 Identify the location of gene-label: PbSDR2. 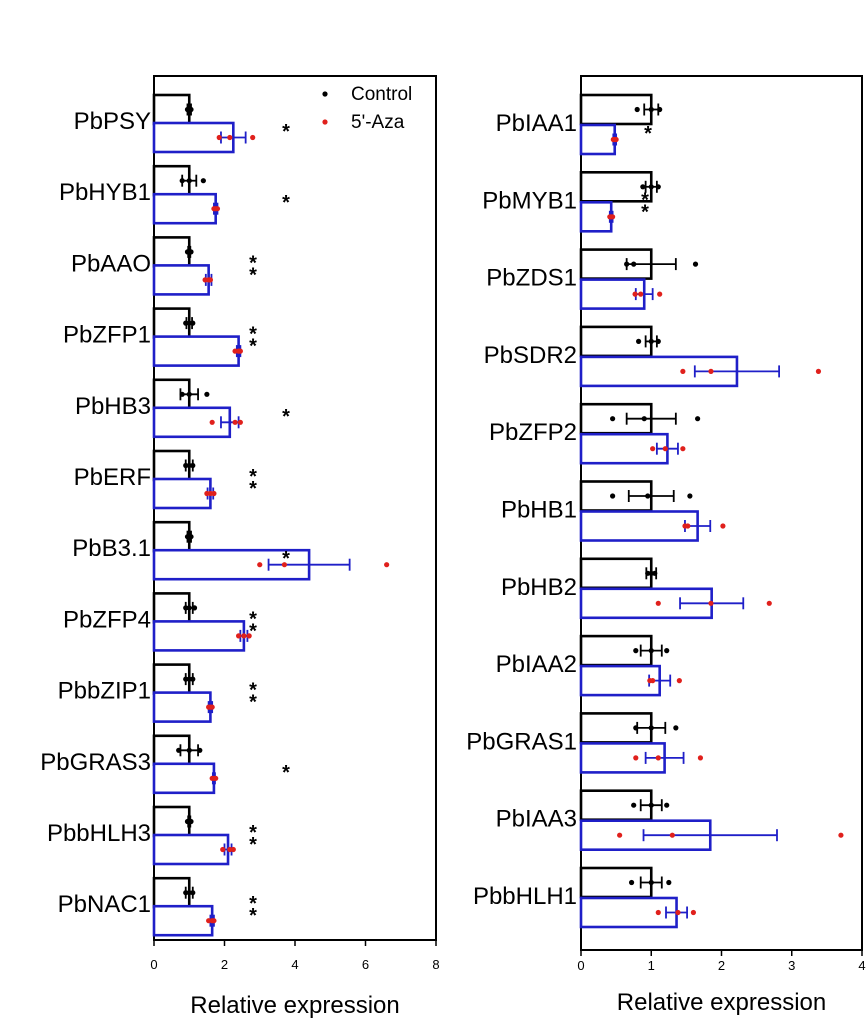
(530, 355).